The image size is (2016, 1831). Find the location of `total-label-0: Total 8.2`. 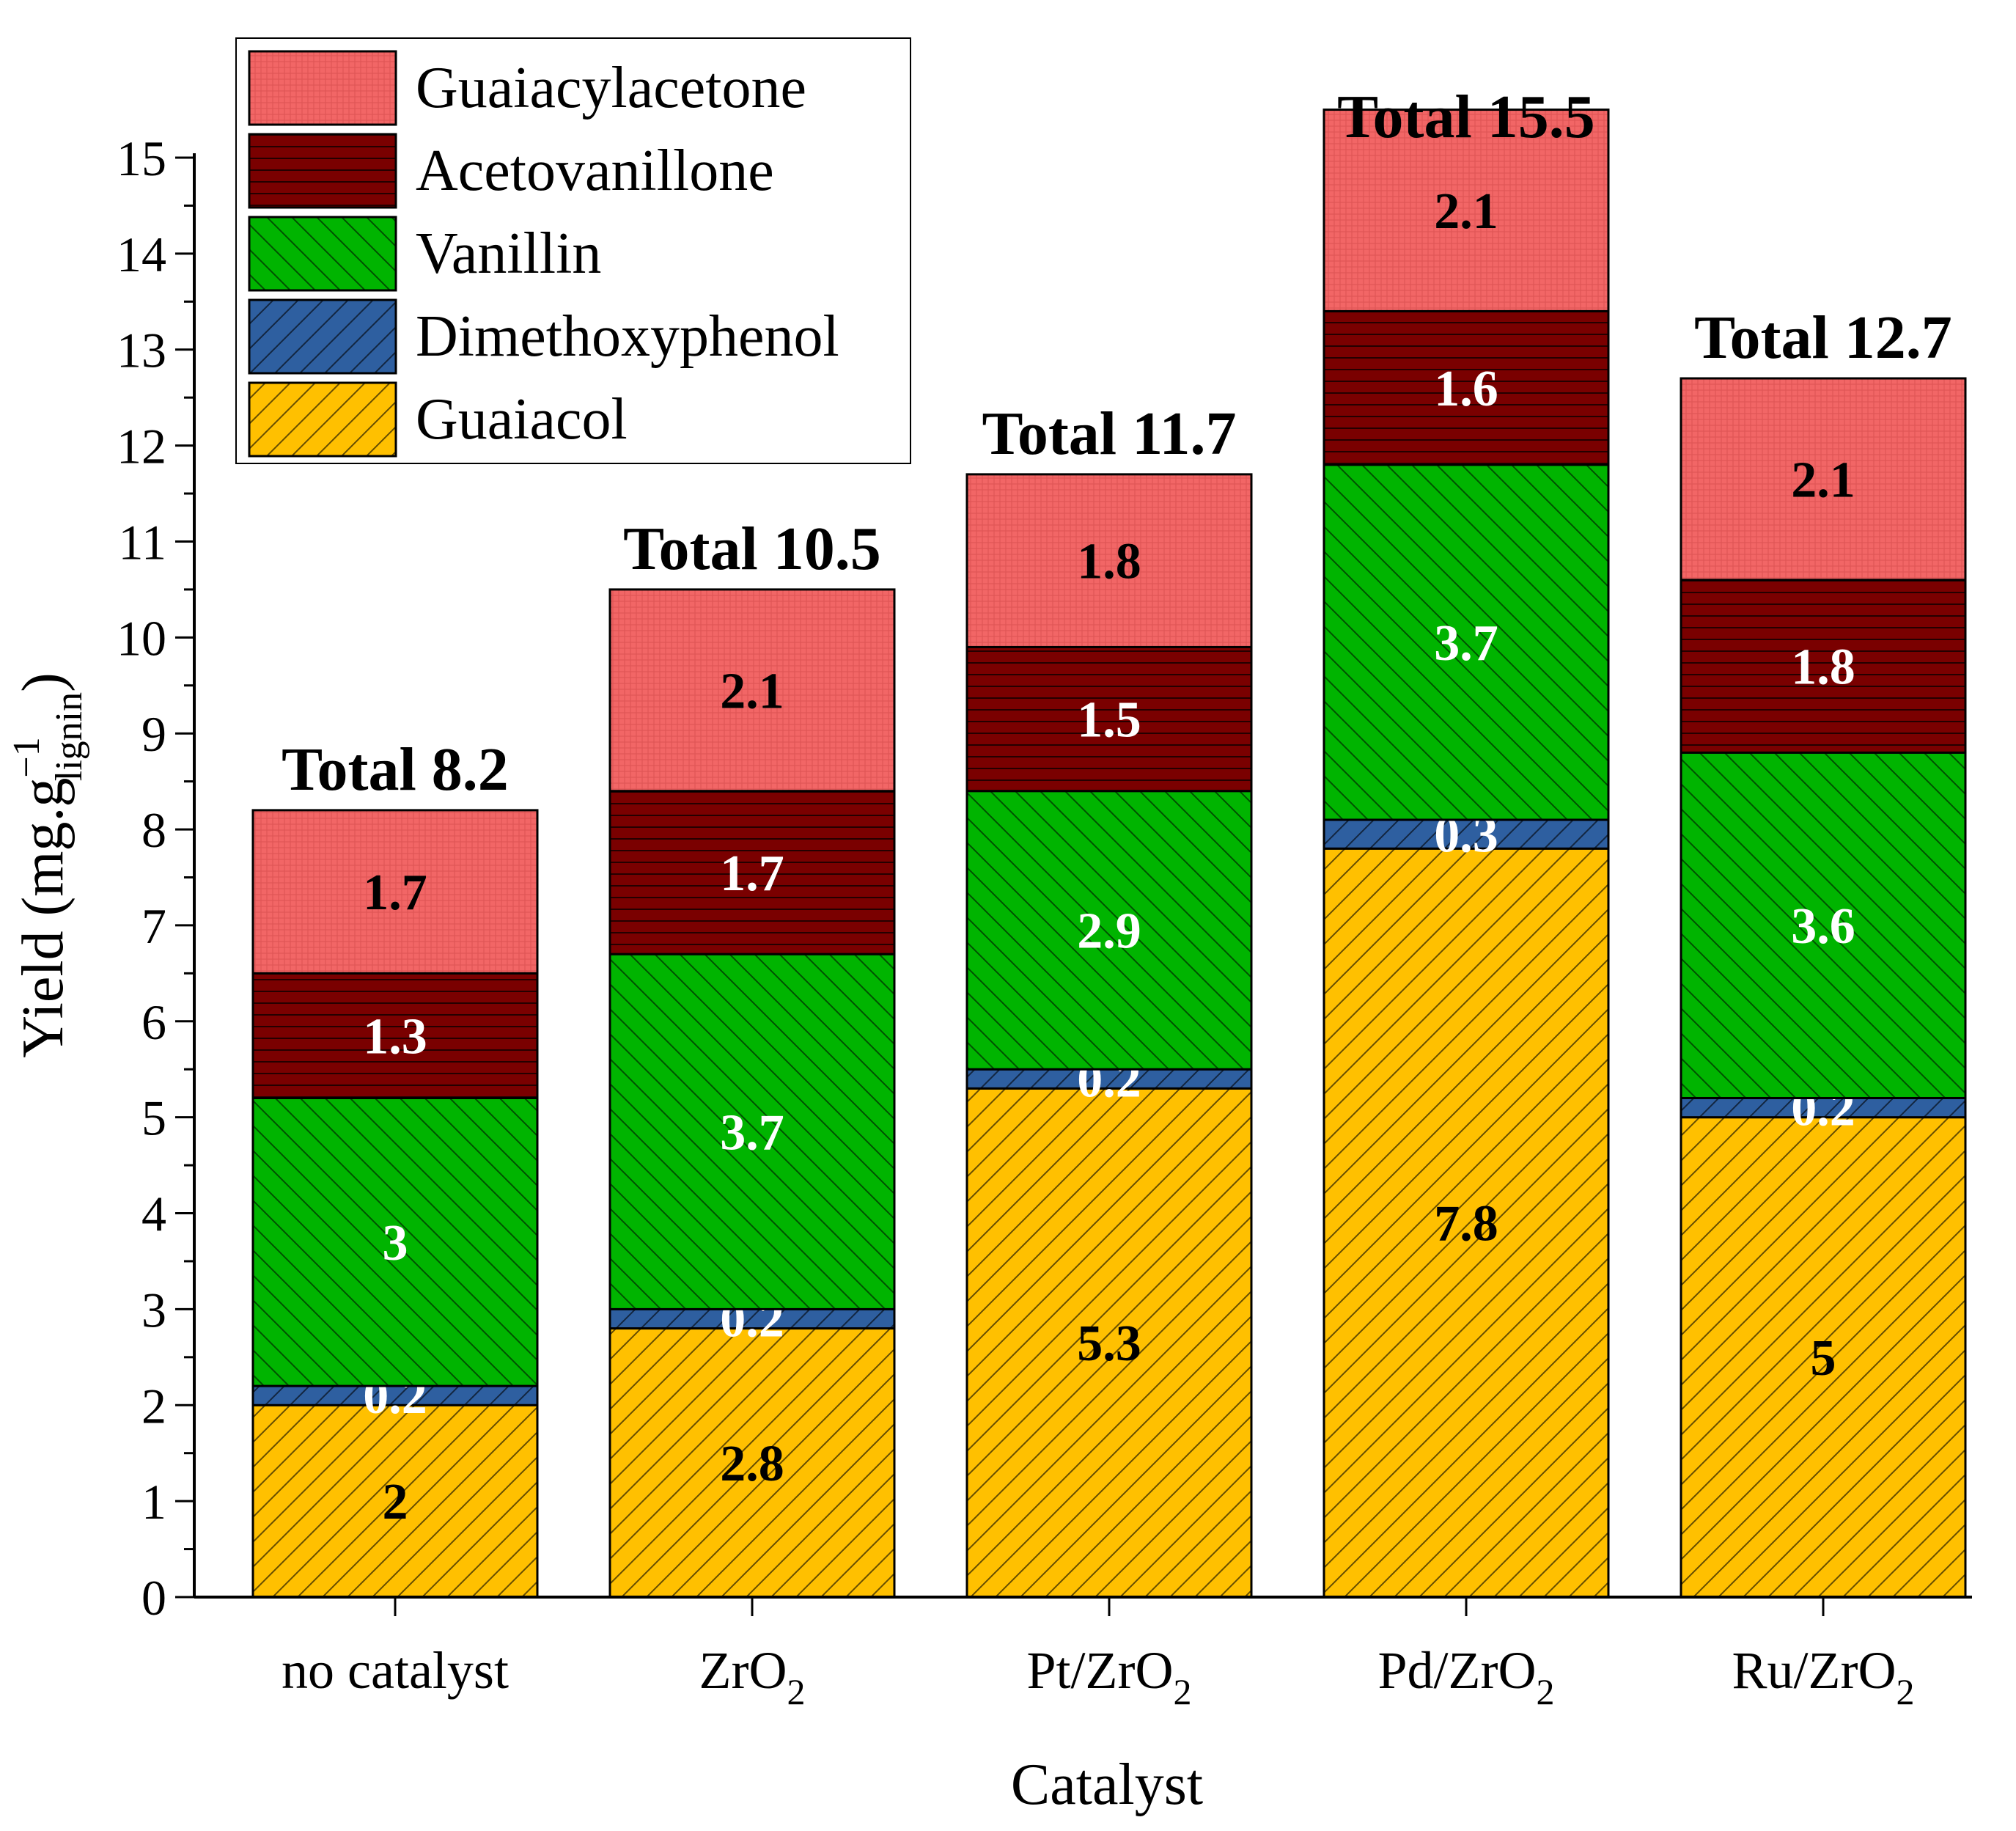

total-label-0: Total 8.2 is located at coordinates (396, 769).